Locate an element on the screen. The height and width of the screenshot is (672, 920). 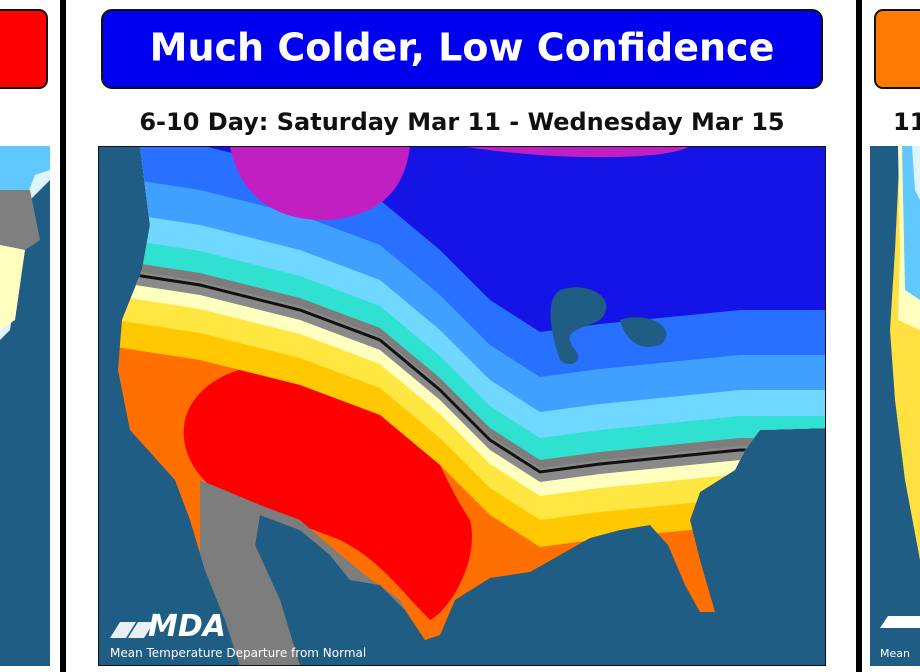
subtitle: 11 is located at coordinates (906, 122).